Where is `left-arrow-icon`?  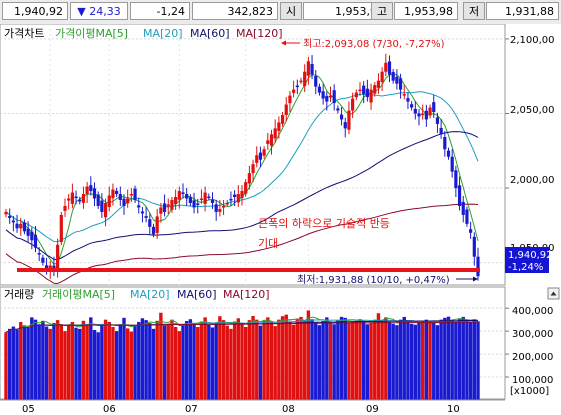
left-arrow-icon is located at coordinates (283, 43).